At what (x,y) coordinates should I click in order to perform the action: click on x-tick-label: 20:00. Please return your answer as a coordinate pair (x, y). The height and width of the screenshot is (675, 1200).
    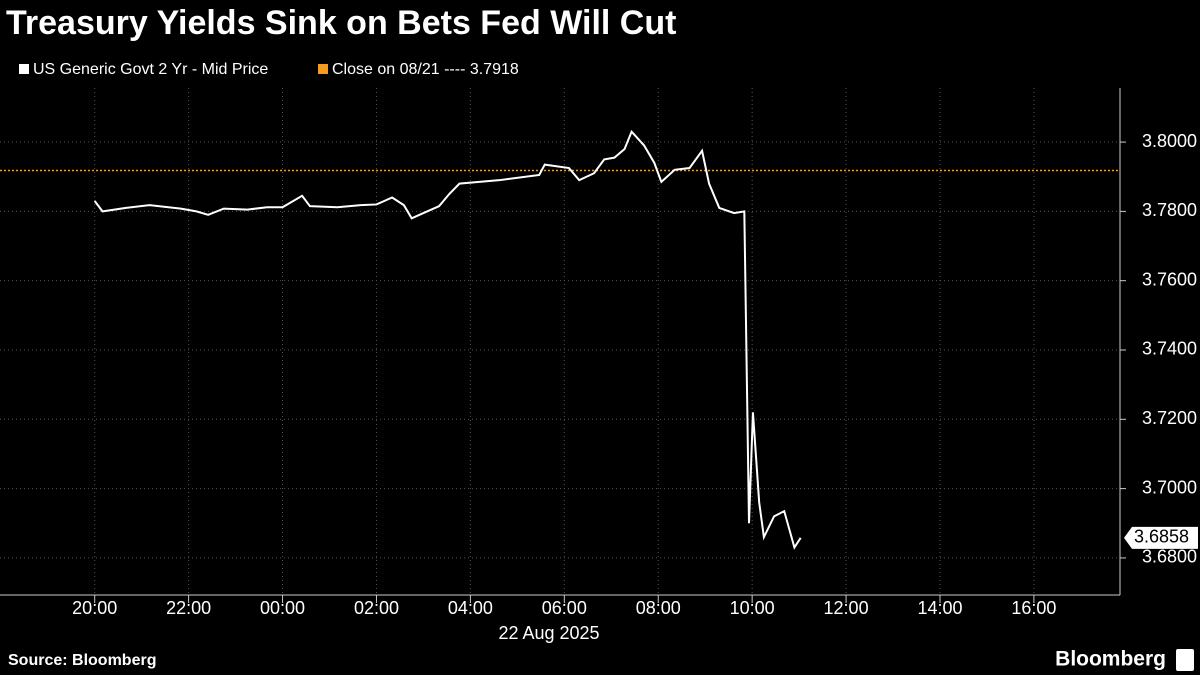
    Looking at the image, I should click on (94, 608).